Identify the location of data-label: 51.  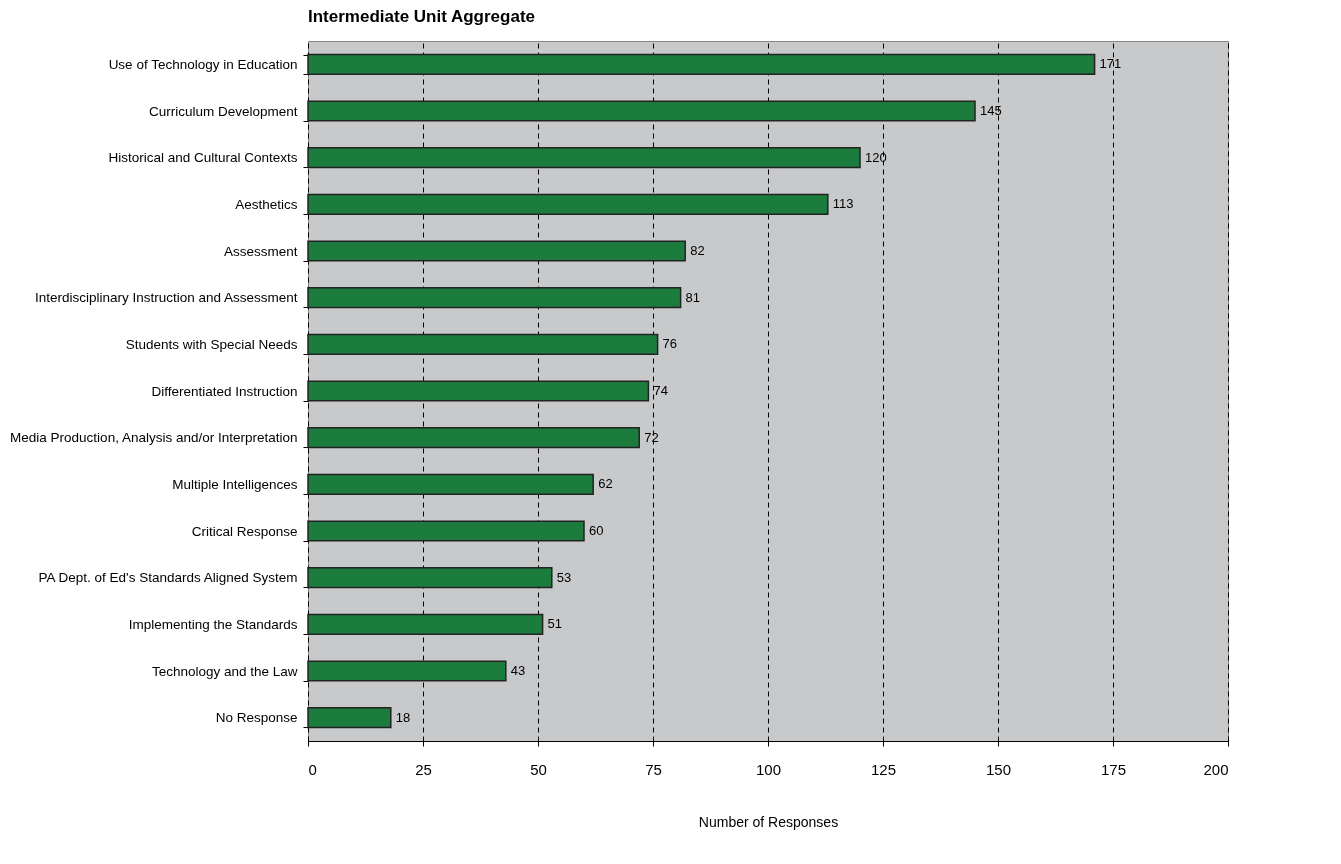
(555, 624).